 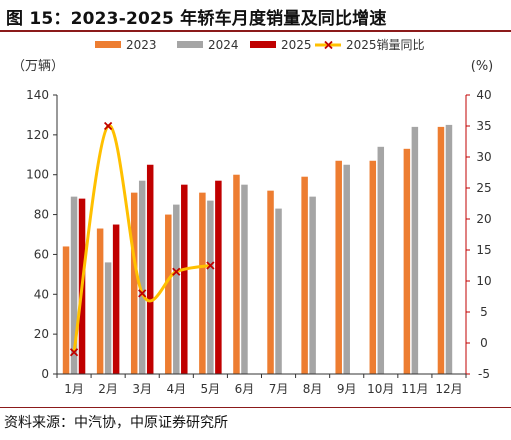 What do you see at coordinates (116, 423) in the screenshot?
I see `source-note: 资料来源：中汽协，中原证券研究所` at bounding box center [116, 423].